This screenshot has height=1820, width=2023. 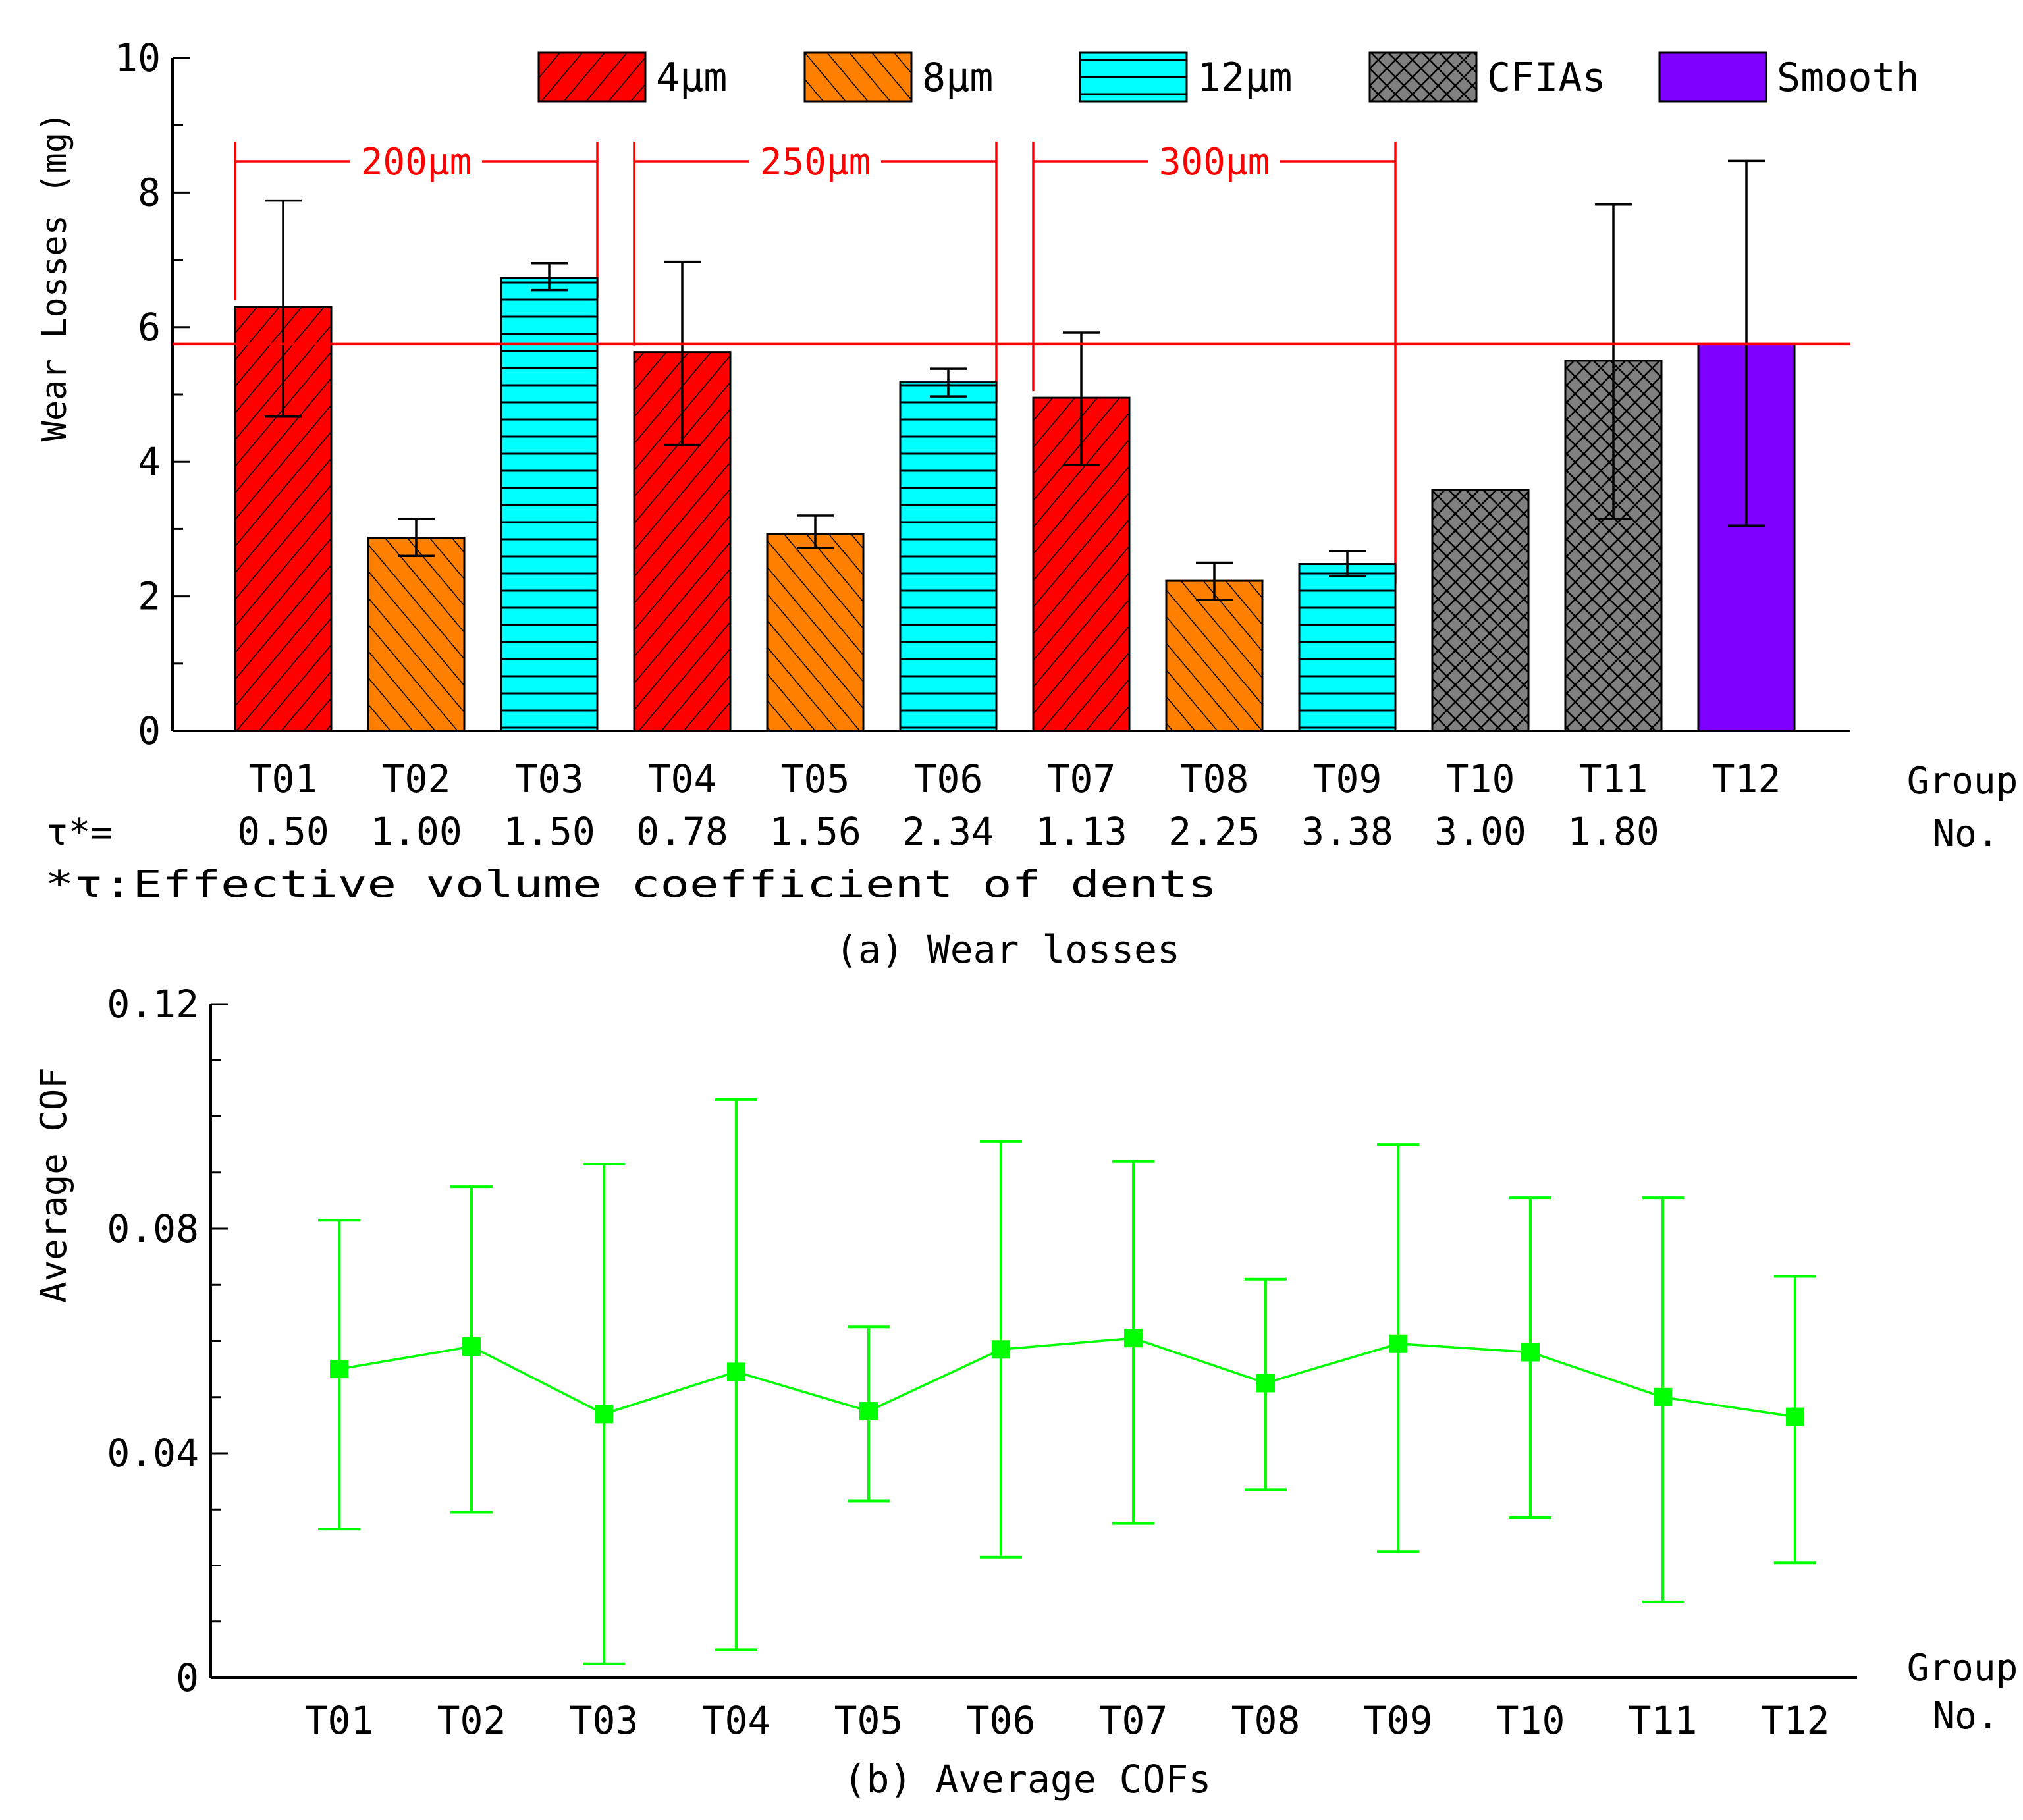 What do you see at coordinates (958, 78) in the screenshot?
I see `legend-label-8um: 8μm` at bounding box center [958, 78].